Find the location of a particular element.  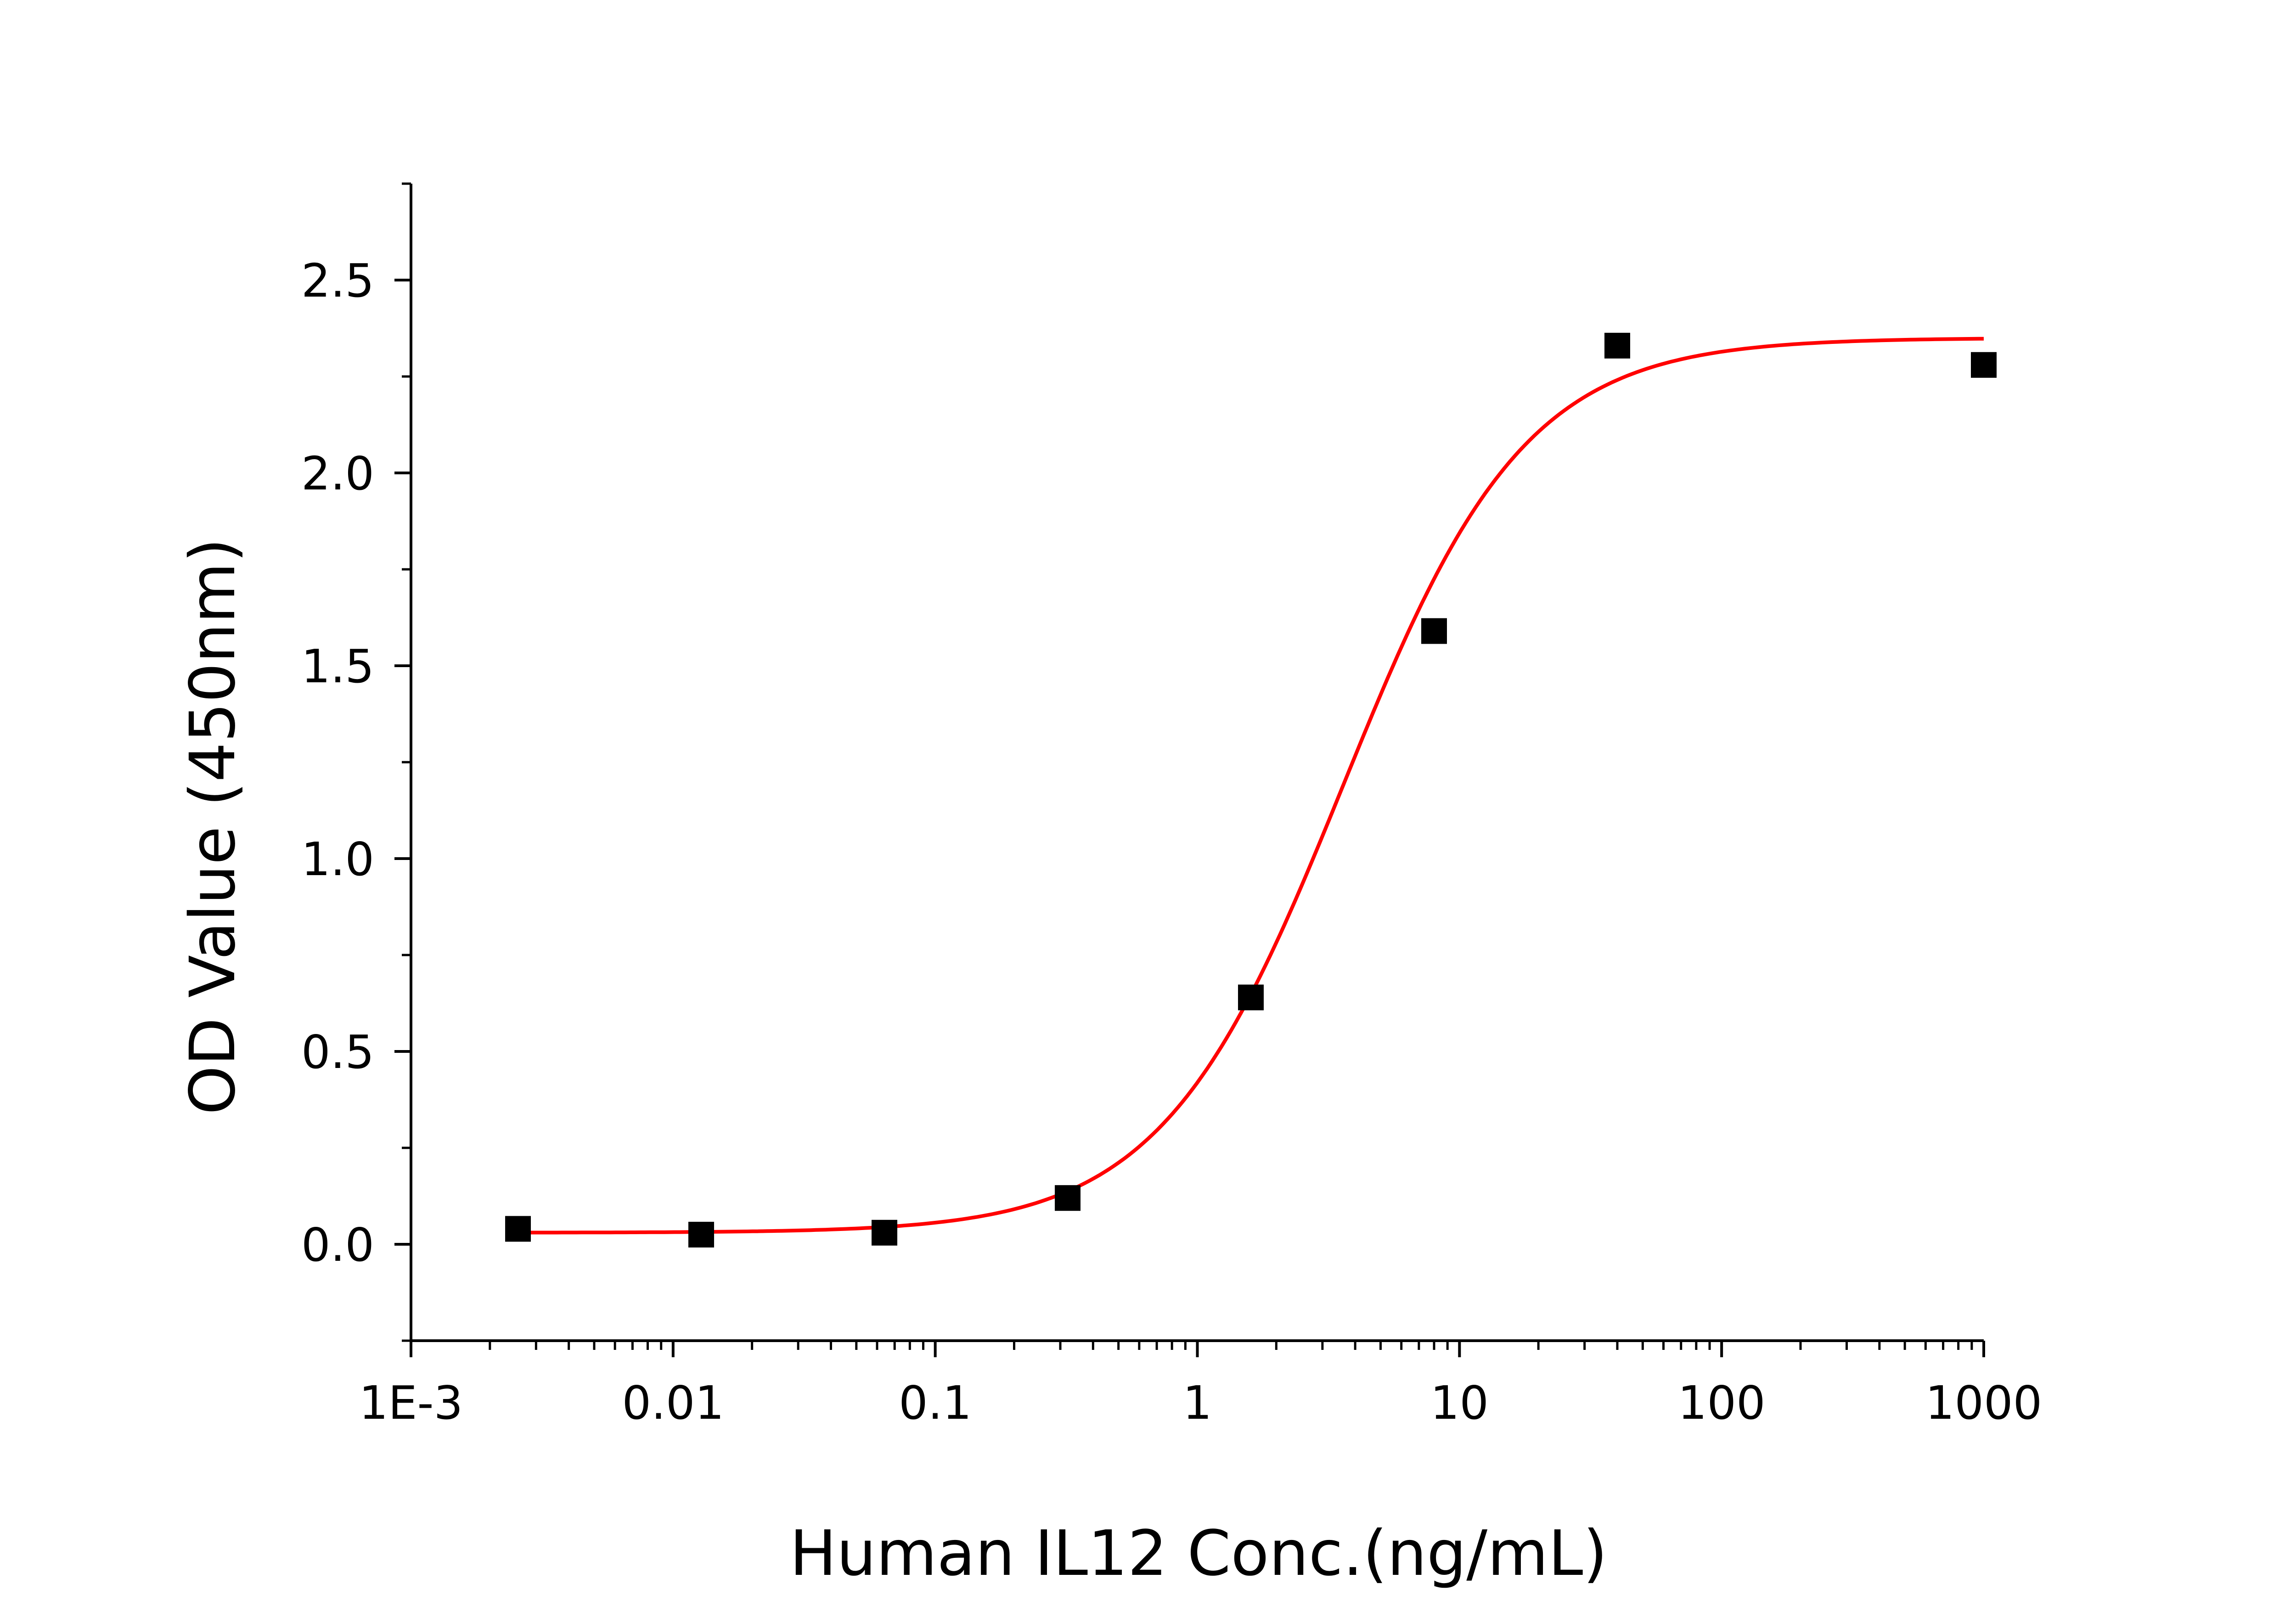

x-axis-title: Human IL12 Conc.(ng/mL) is located at coordinates (1199, 1553).